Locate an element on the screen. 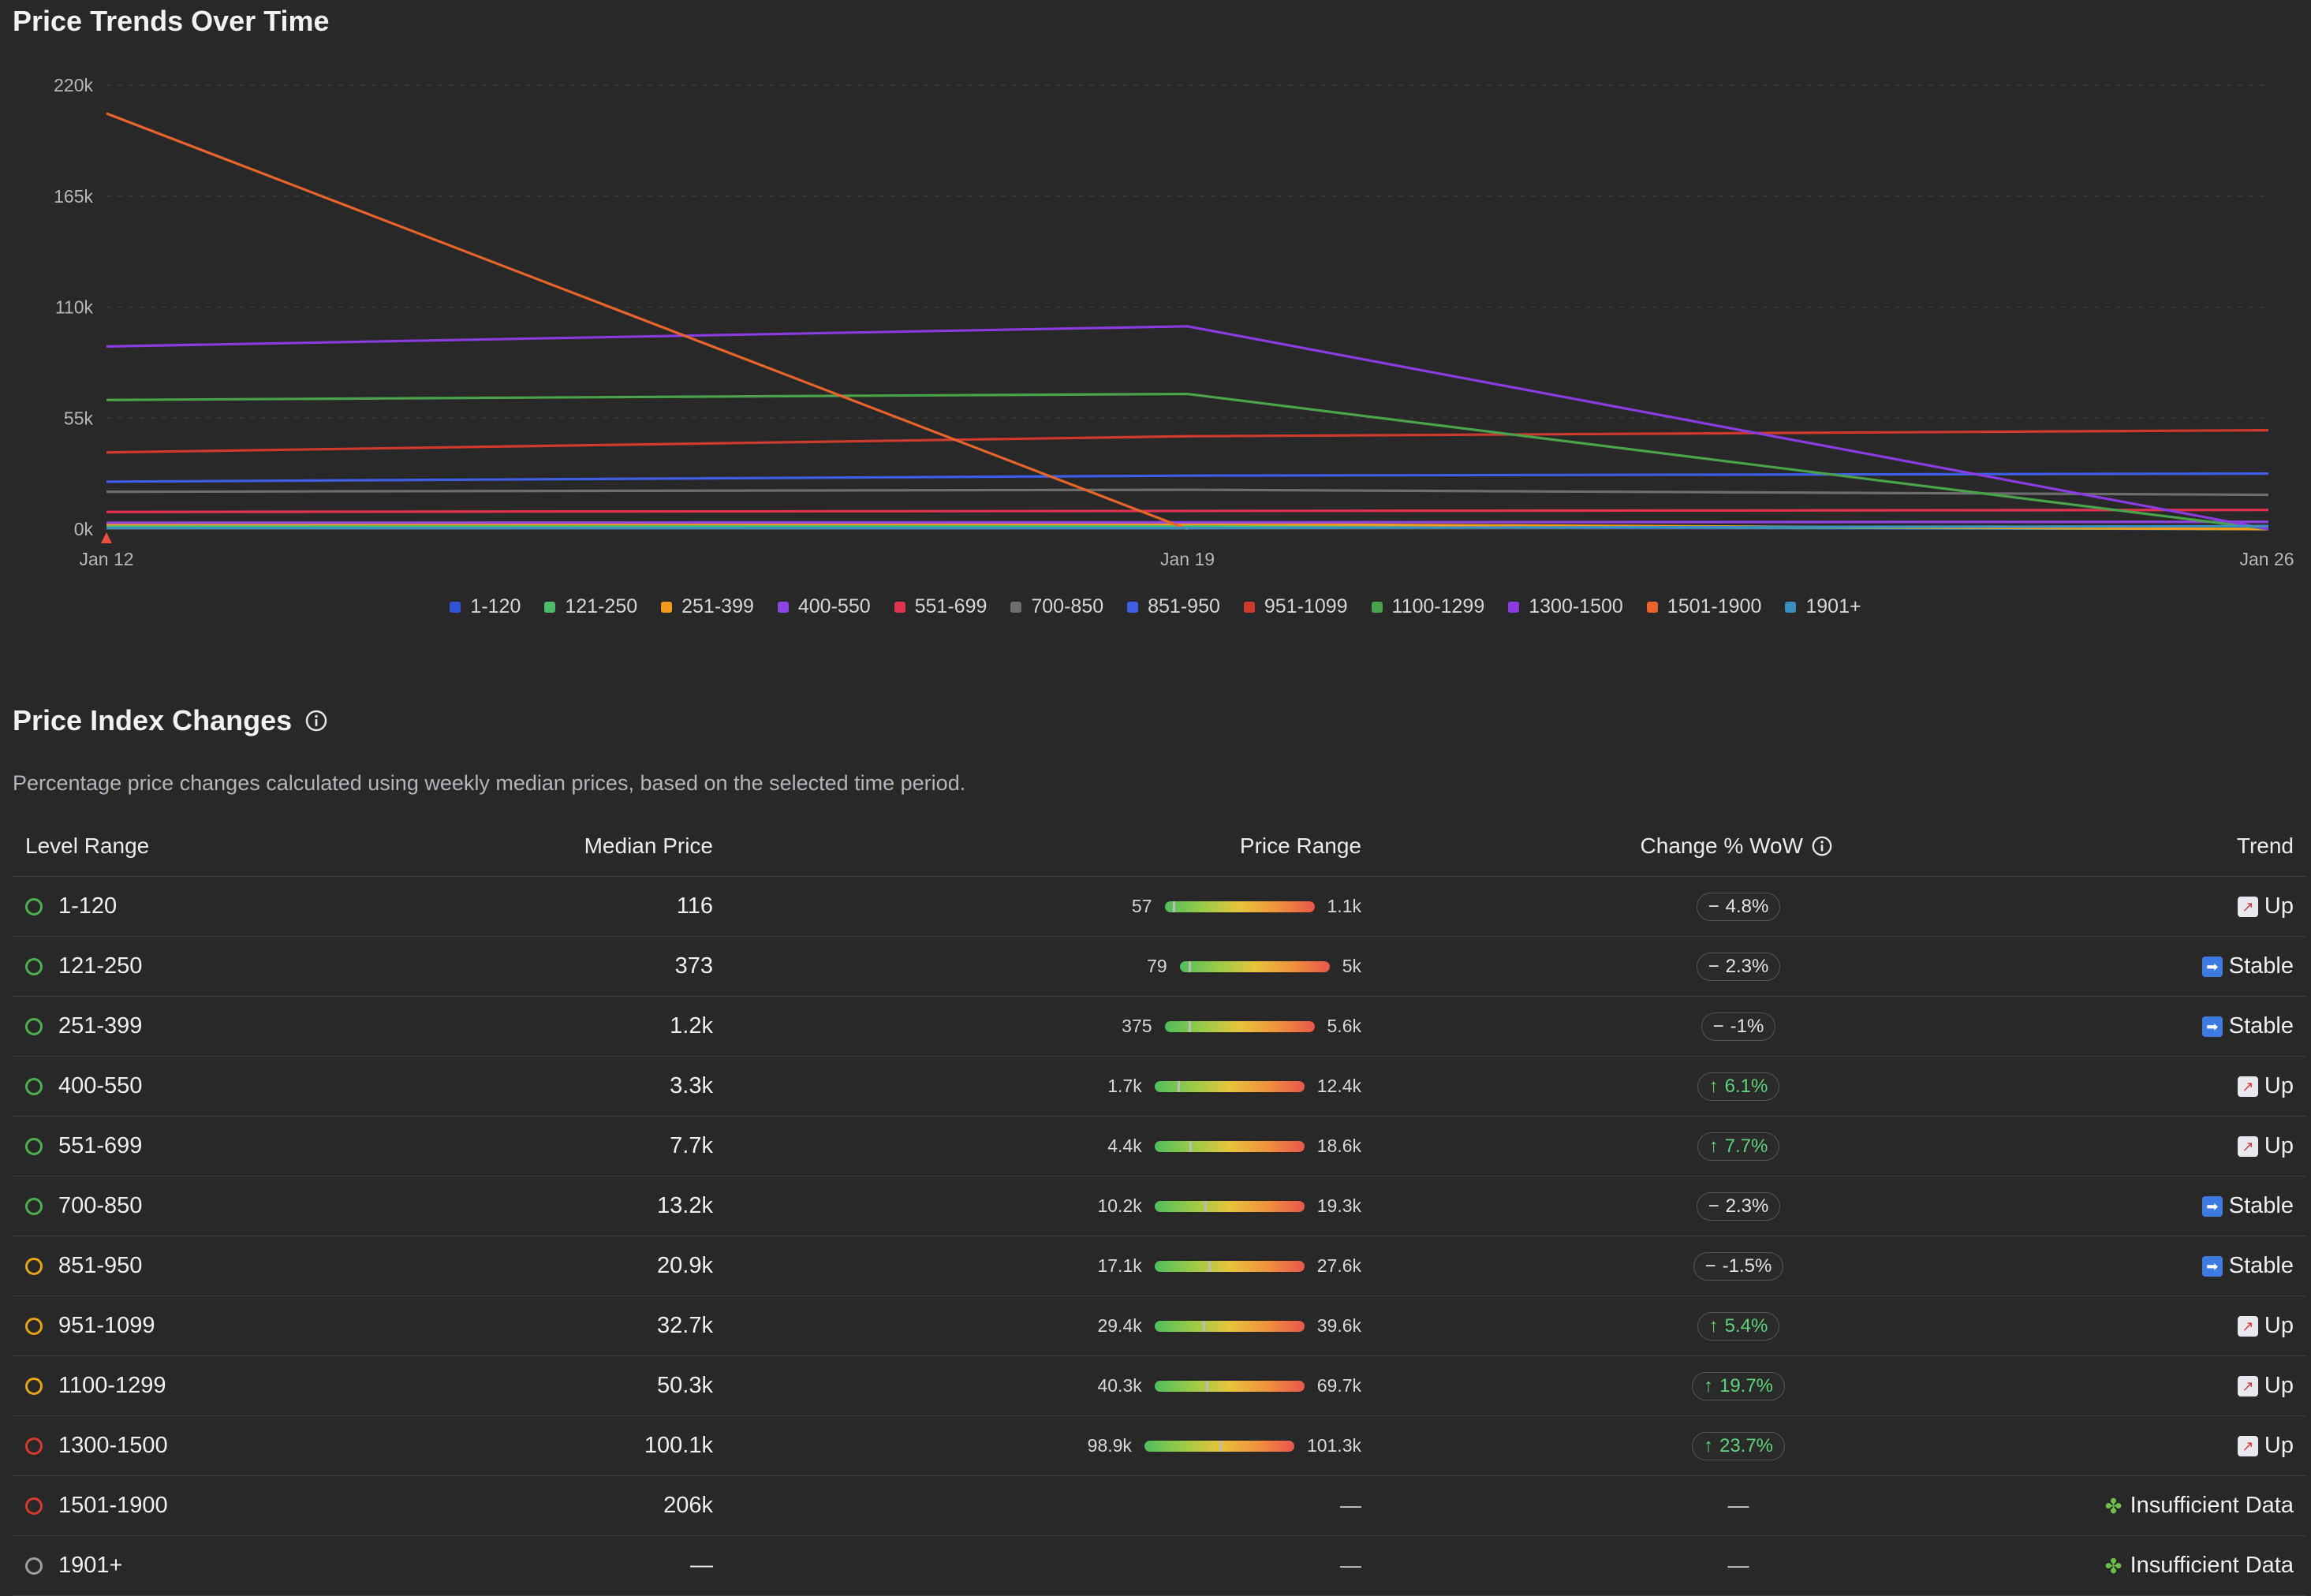  table-row: 851-950 20.9k 17.1k 27.6k − -1.5% ➡ Stable is located at coordinates (1159, 1266).